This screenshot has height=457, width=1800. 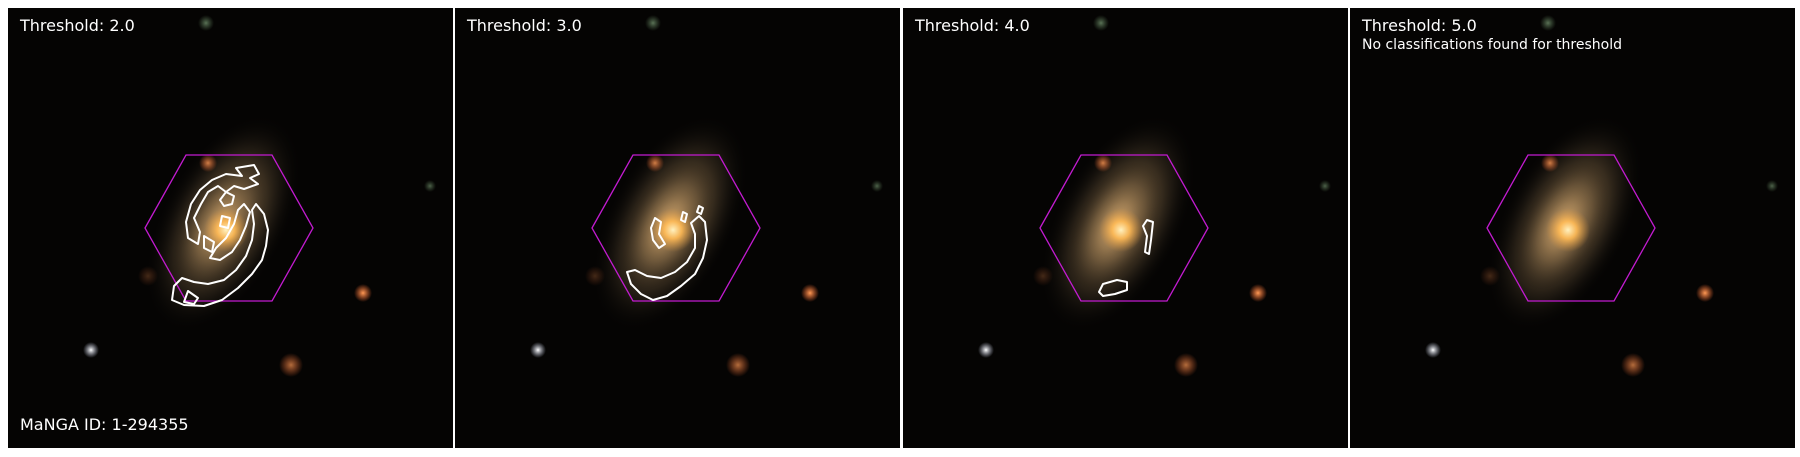 What do you see at coordinates (77, 25) in the screenshot?
I see `threshold-label: Threshold: 2.0` at bounding box center [77, 25].